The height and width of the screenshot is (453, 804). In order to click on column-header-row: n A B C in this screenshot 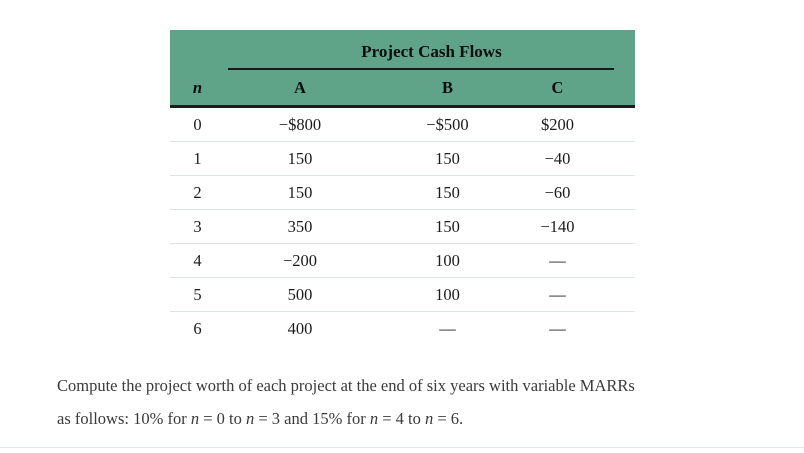, I will do `click(402, 87)`.